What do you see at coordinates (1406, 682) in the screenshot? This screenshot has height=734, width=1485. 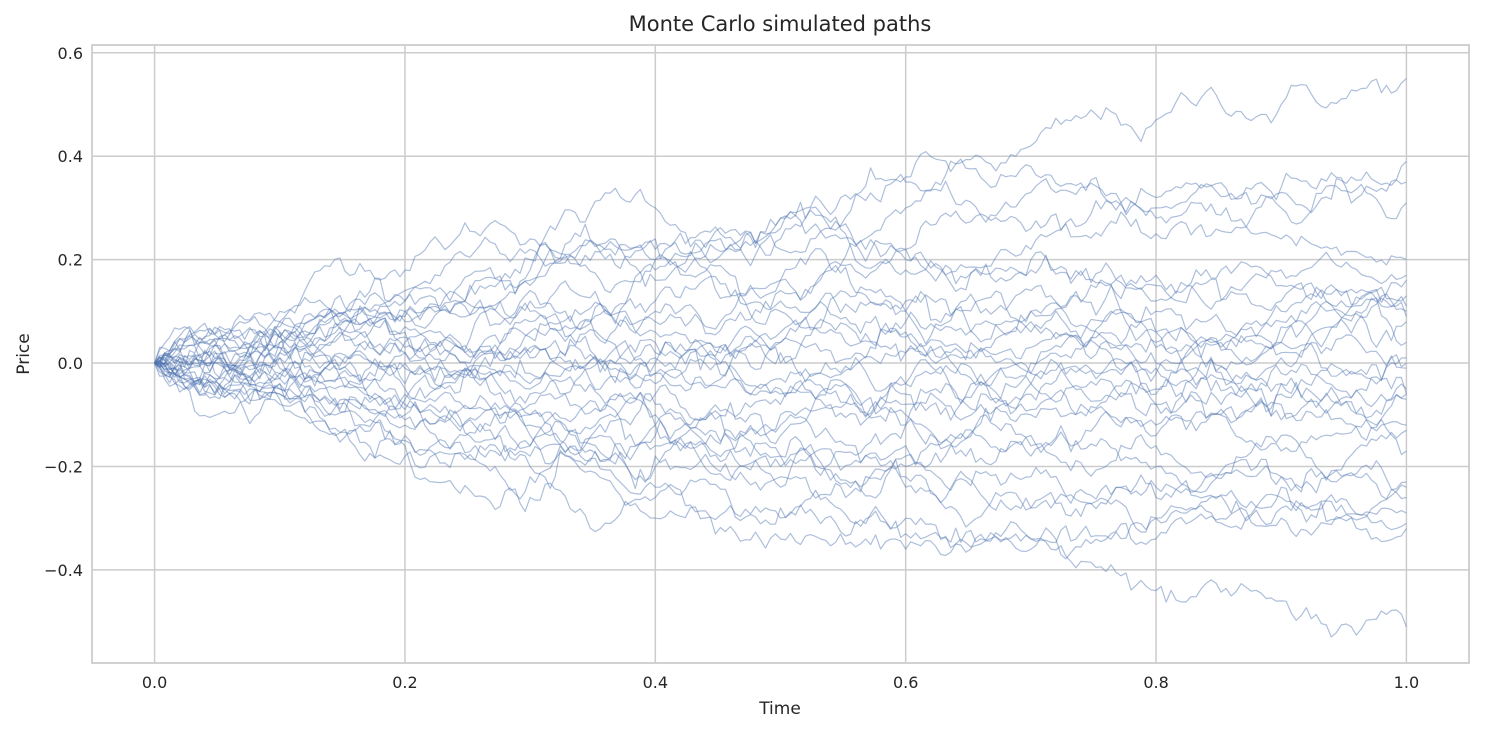 I see `x-tick-label: 1.0` at bounding box center [1406, 682].